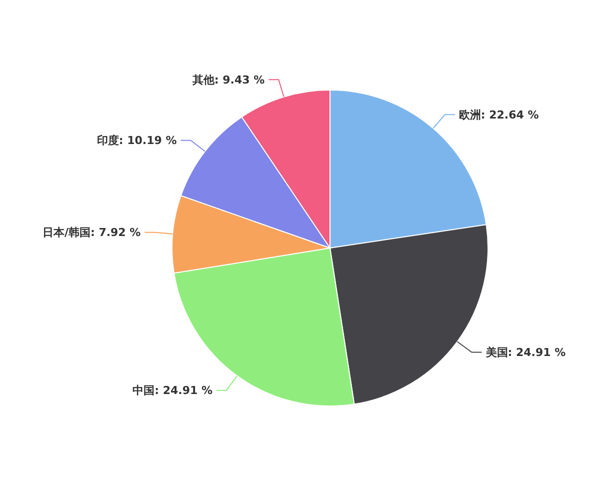 The height and width of the screenshot is (480, 600). What do you see at coordinates (172, 391) in the screenshot?
I see `slice-label: 中国: 24.91 %` at bounding box center [172, 391].